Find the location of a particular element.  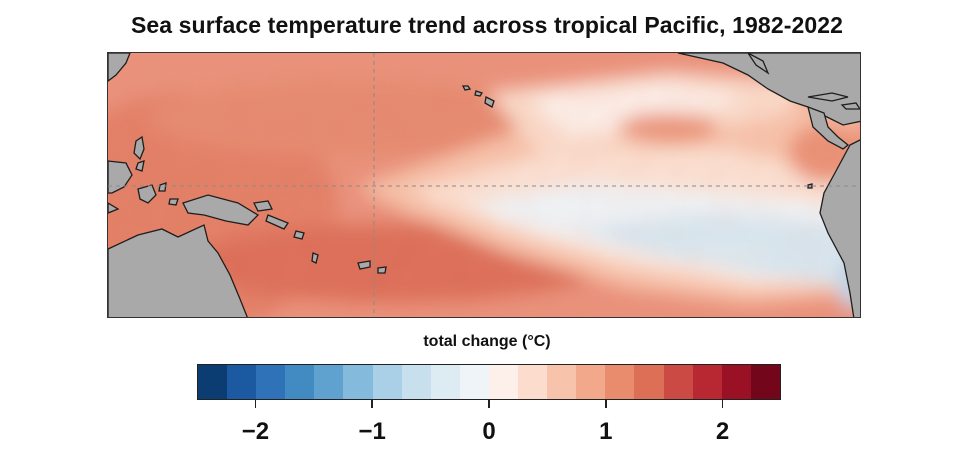

new-guinea is located at coordinates (221, 210).